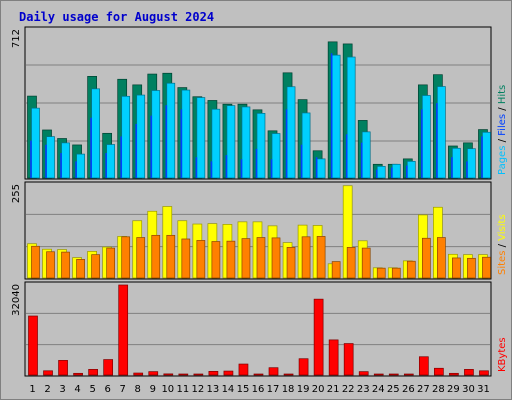 Image resolution: width=512 pixels, height=401 pixels. Describe the element at coordinates (116, 17) in the screenshot. I see `chart-title: Daily usage for August 2024` at that location.